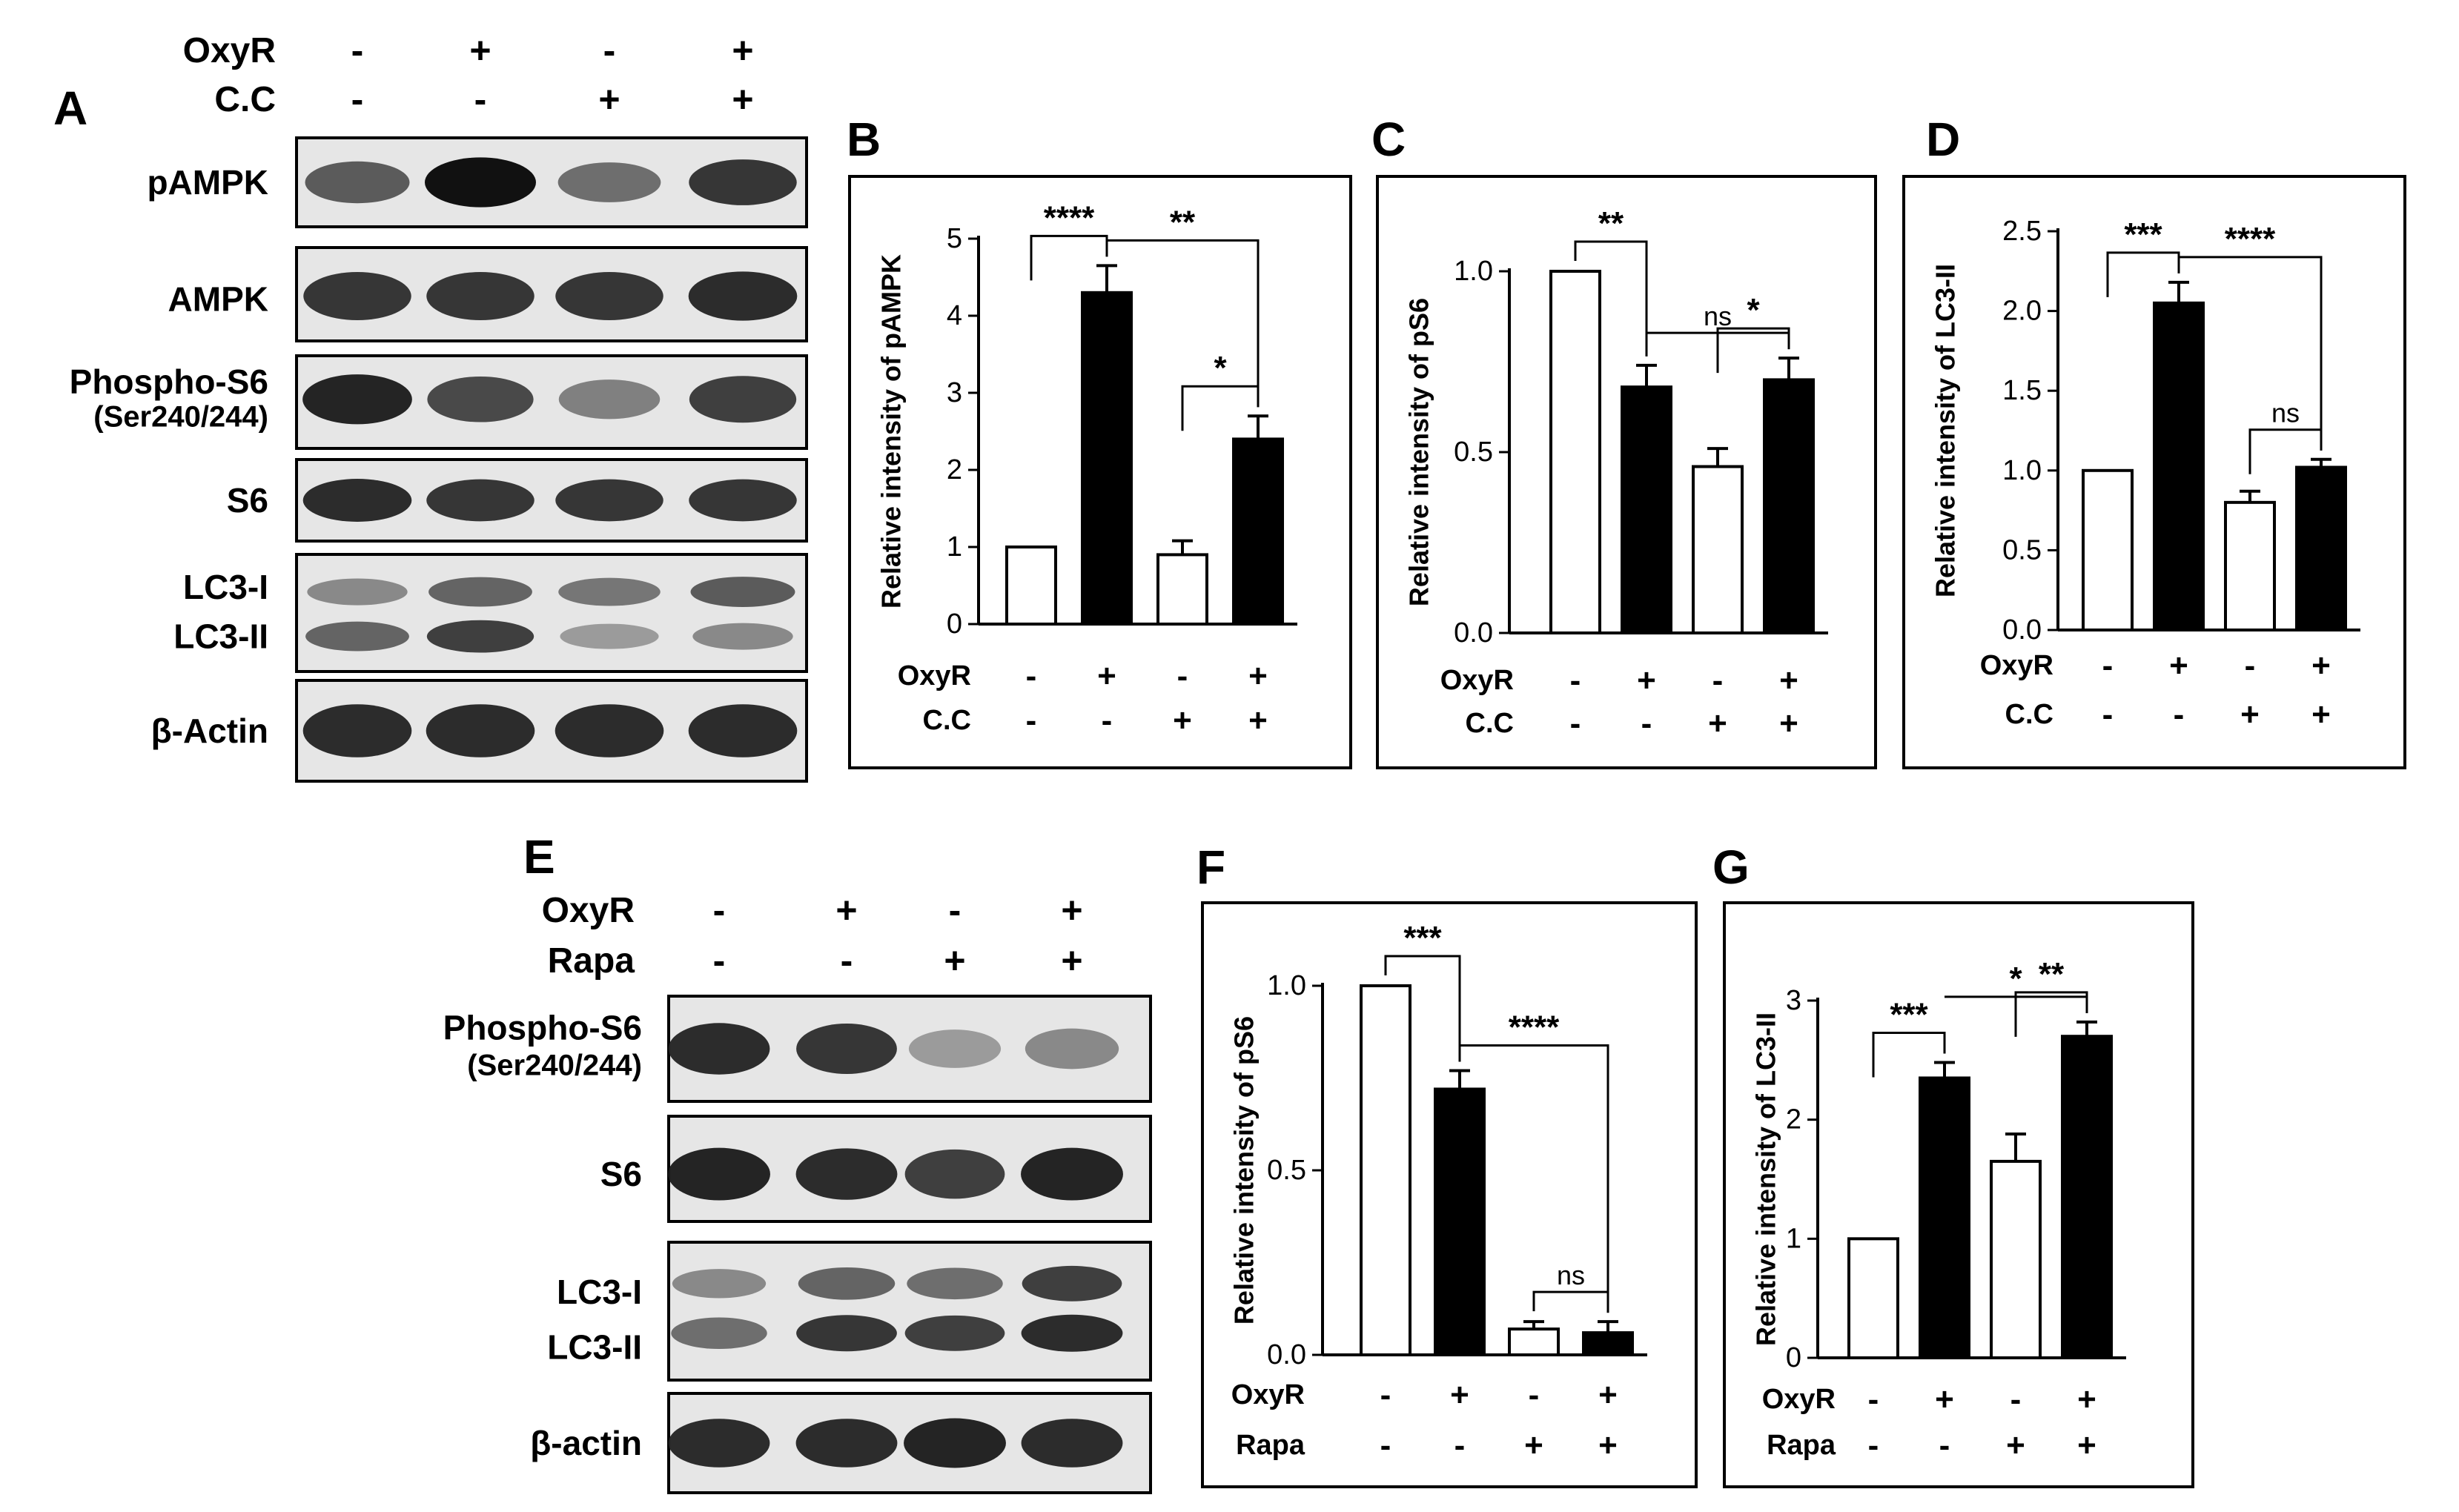 This screenshot has height=1512, width=2459. Describe the element at coordinates (488, 294) in the screenshot. I see `blot-strip: AMPK` at that location.